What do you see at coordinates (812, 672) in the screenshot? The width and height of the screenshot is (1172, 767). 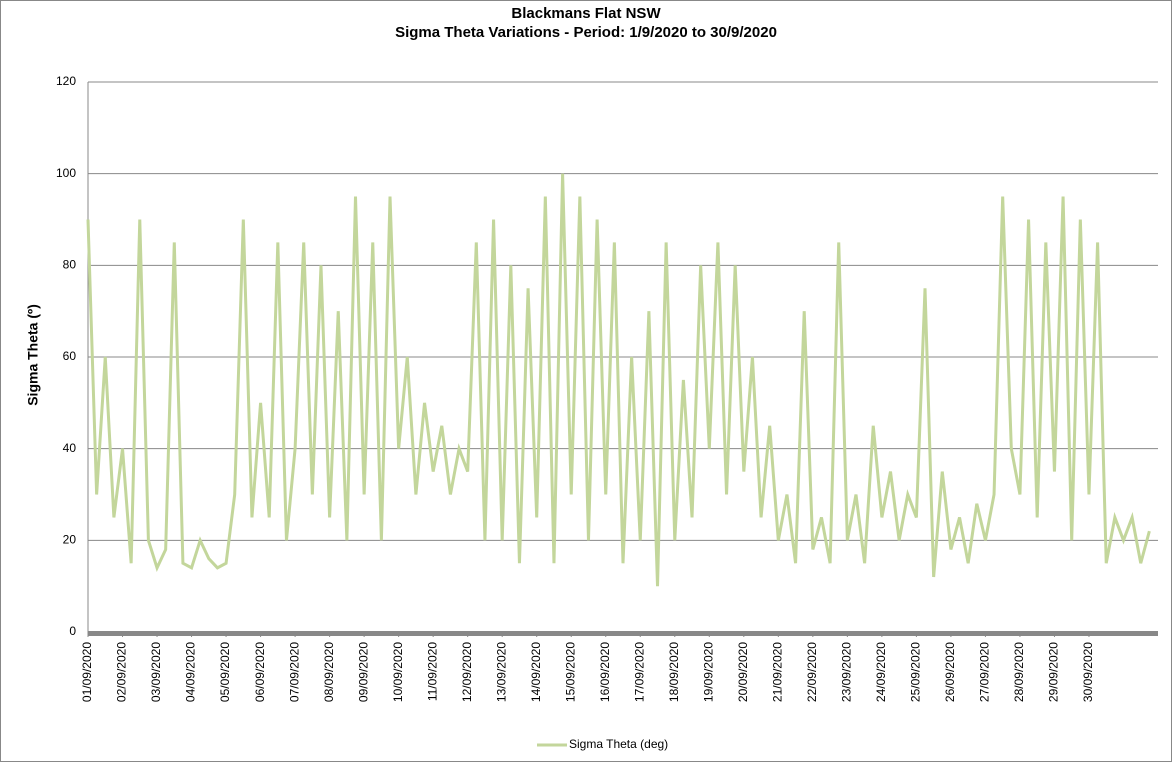 I see `x-tick-label: 22/09/2020` at bounding box center [812, 672].